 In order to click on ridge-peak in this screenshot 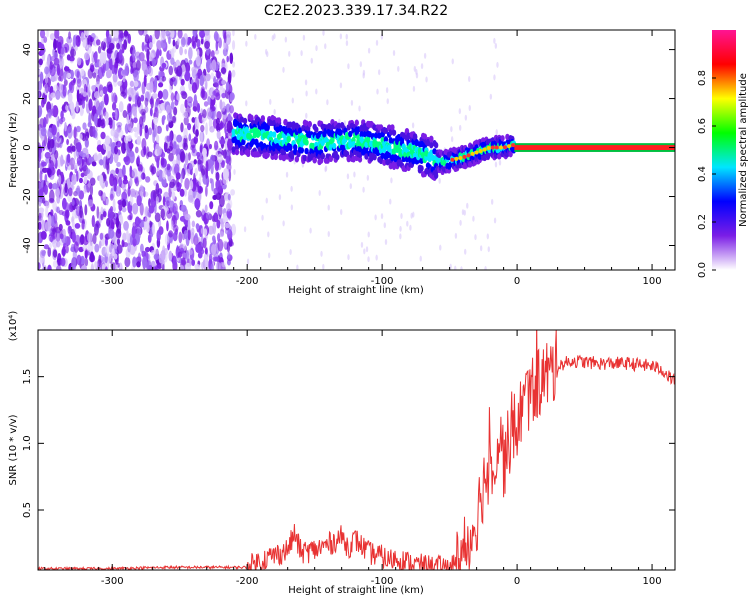, I will do `click(468, 155)`.